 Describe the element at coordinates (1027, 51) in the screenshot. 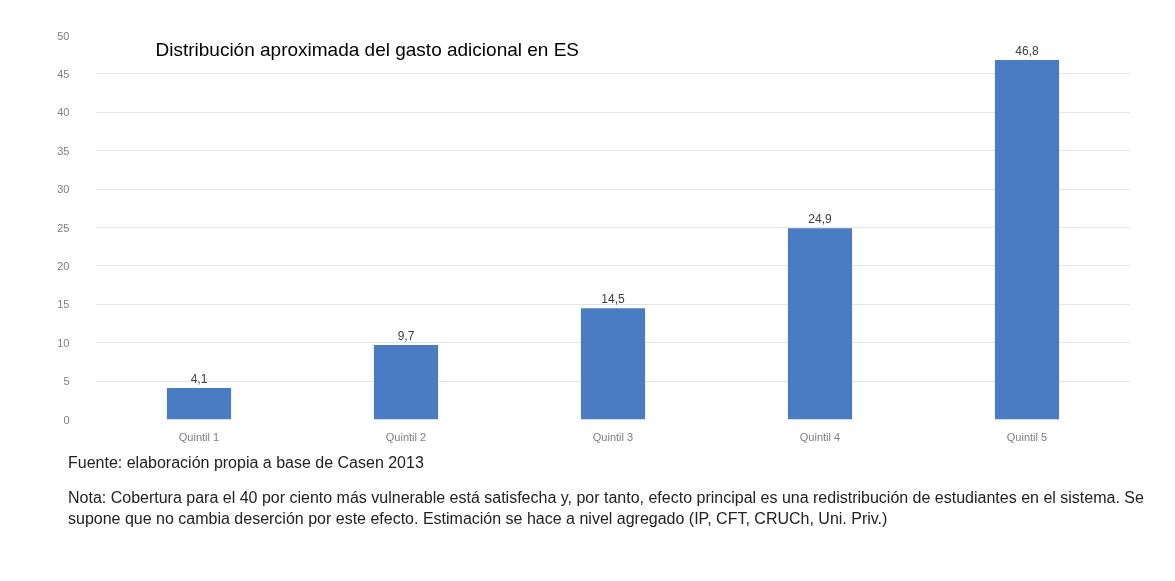

I see `data-label: 46,8` at that location.